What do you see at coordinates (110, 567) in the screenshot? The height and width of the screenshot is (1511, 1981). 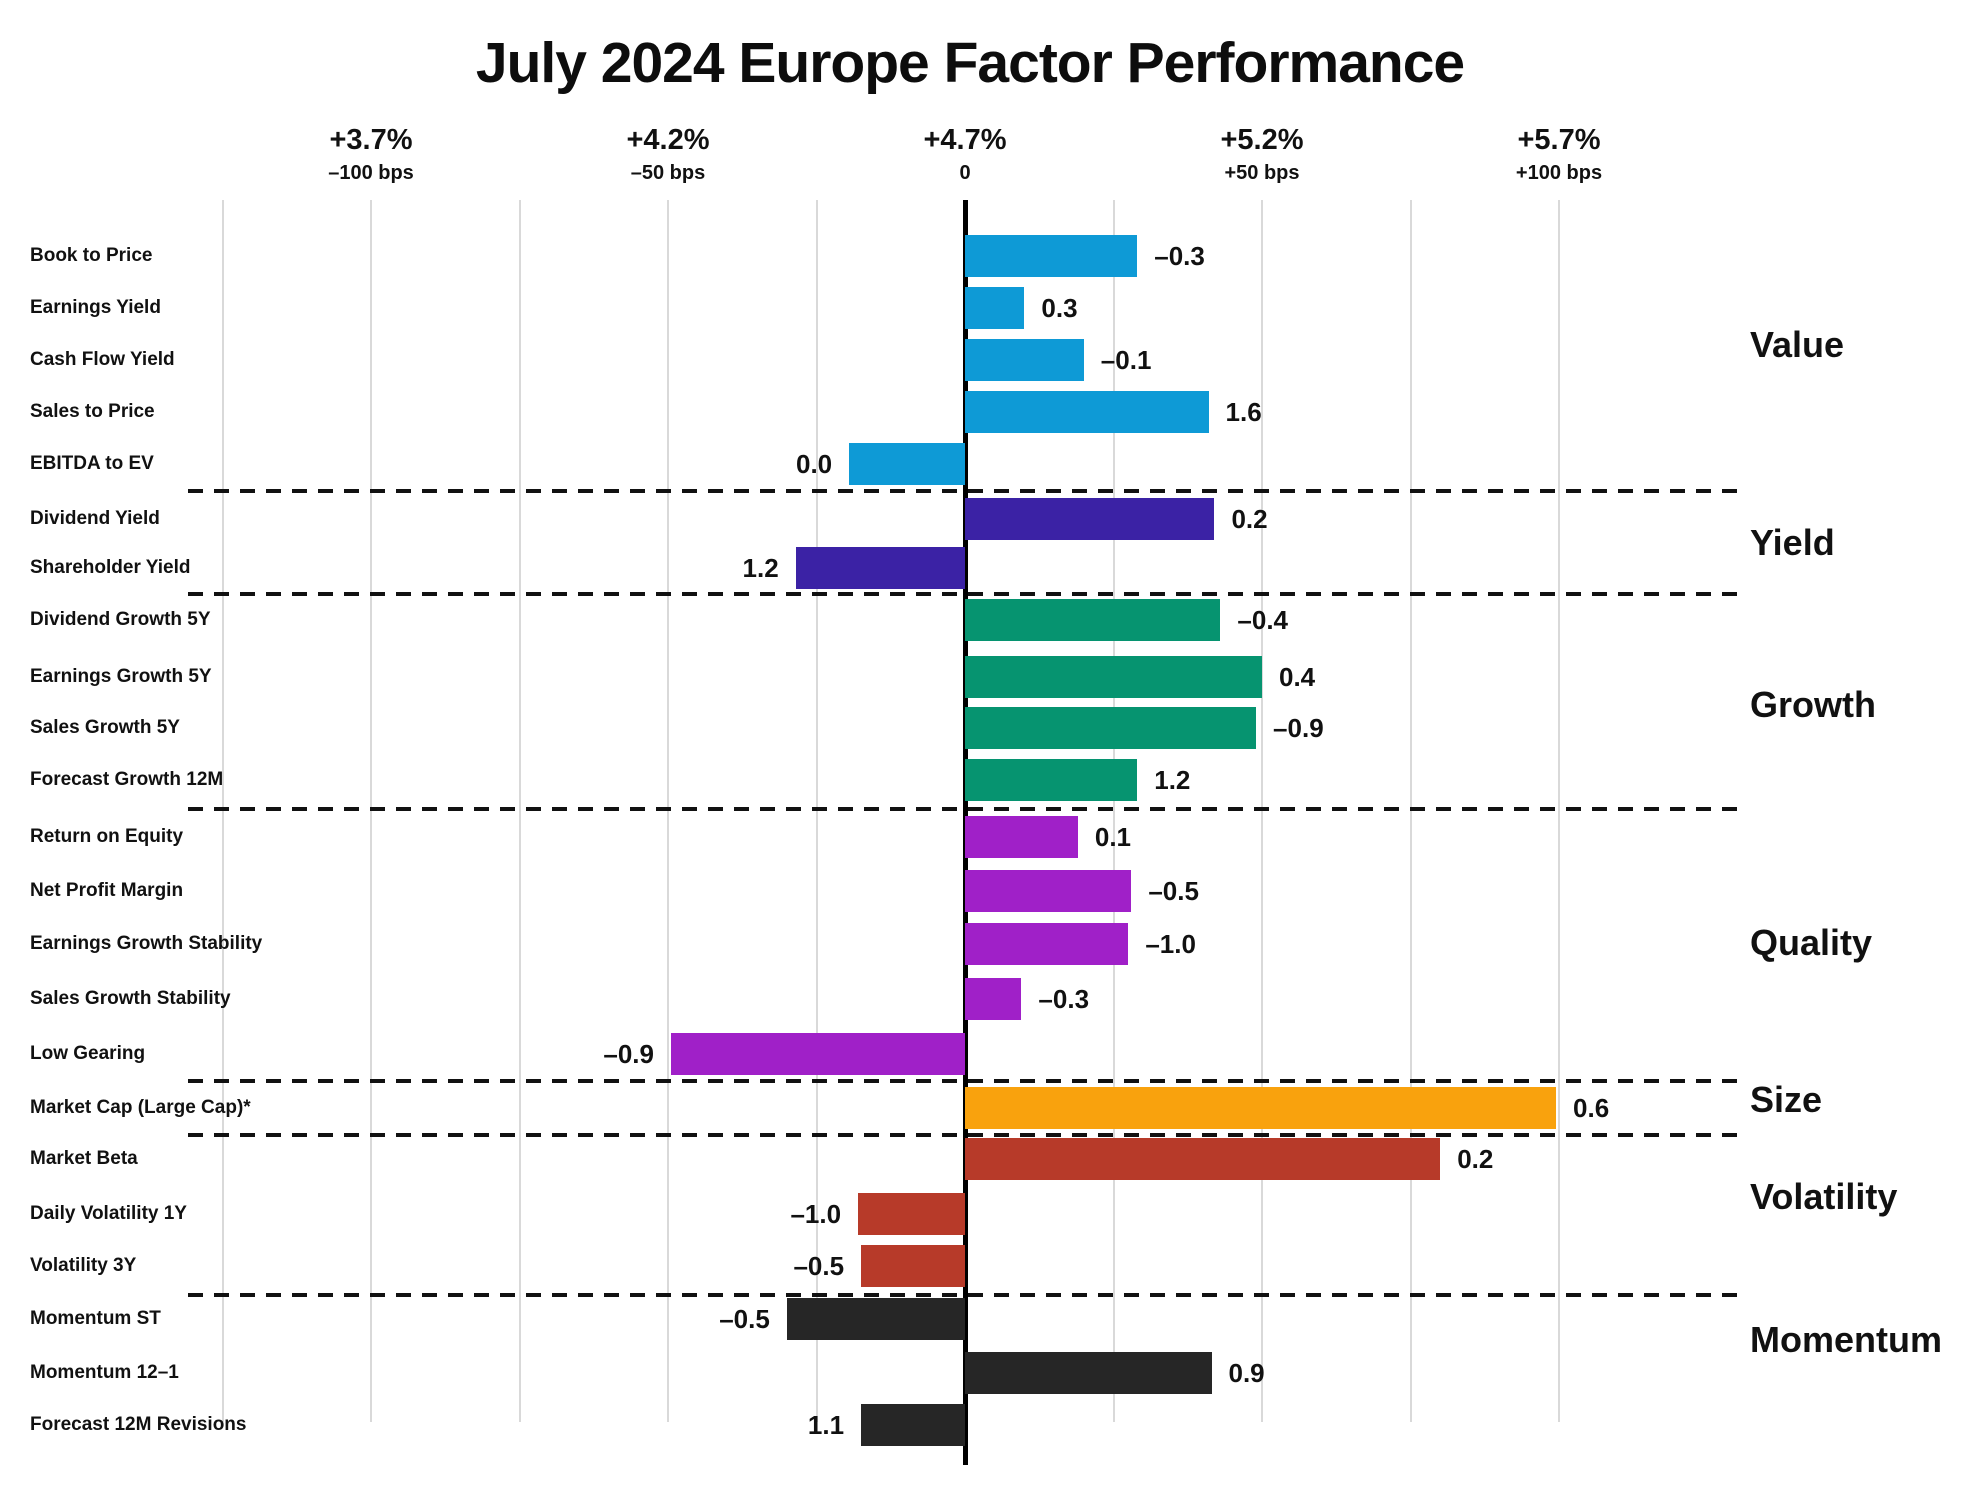 I see `factor-label: Shareholder Yield` at bounding box center [110, 567].